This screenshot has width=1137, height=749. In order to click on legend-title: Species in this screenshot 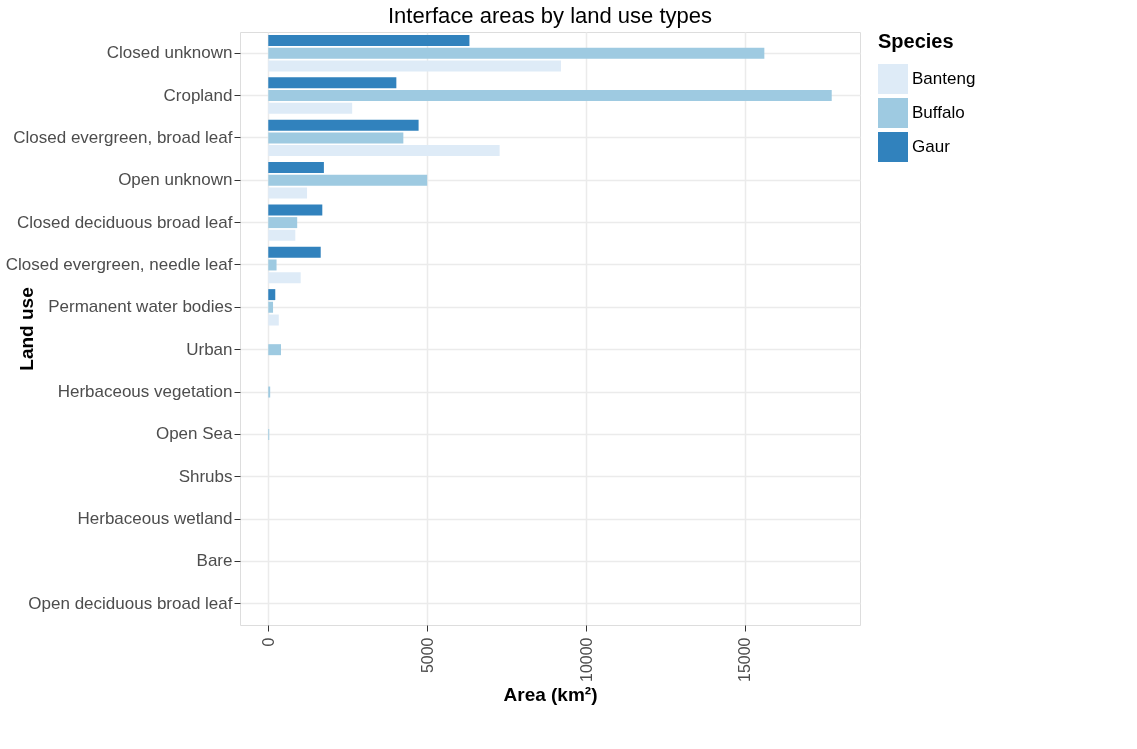, I will do `click(916, 41)`.